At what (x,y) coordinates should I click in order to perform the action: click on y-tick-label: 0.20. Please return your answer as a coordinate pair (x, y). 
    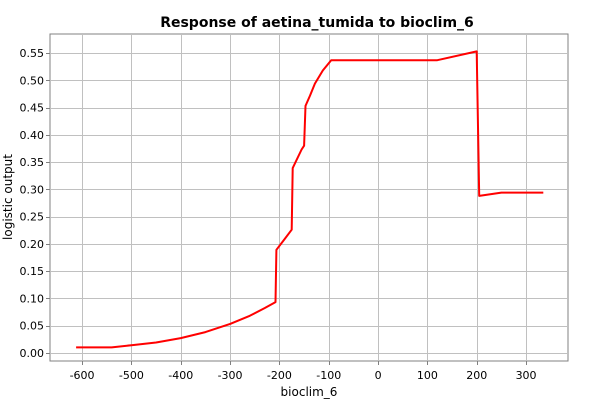
    Looking at the image, I should click on (32, 244).